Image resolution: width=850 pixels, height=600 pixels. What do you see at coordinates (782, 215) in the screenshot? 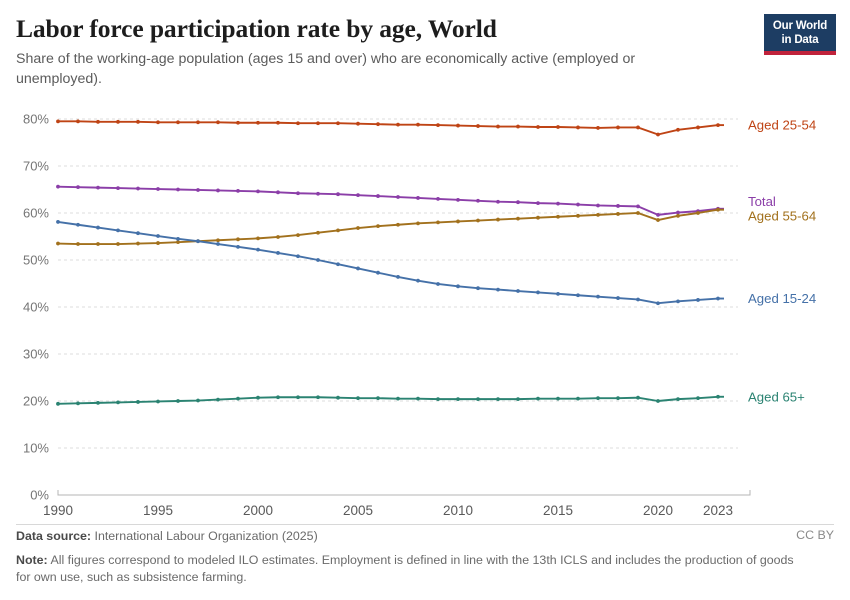
I see `series-label: Aged 55-64` at bounding box center [782, 215].